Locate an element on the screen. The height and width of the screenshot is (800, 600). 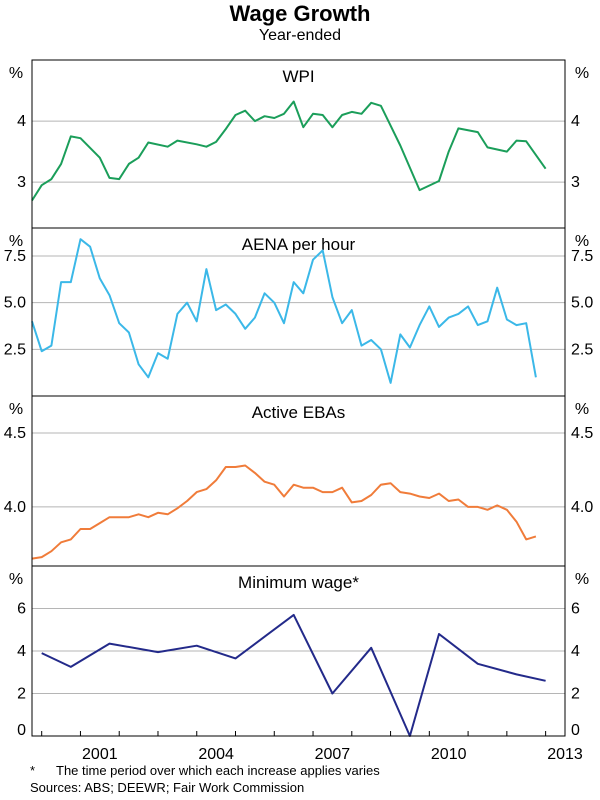
y-tick-label-right: 5.0 is located at coordinates (582, 303).